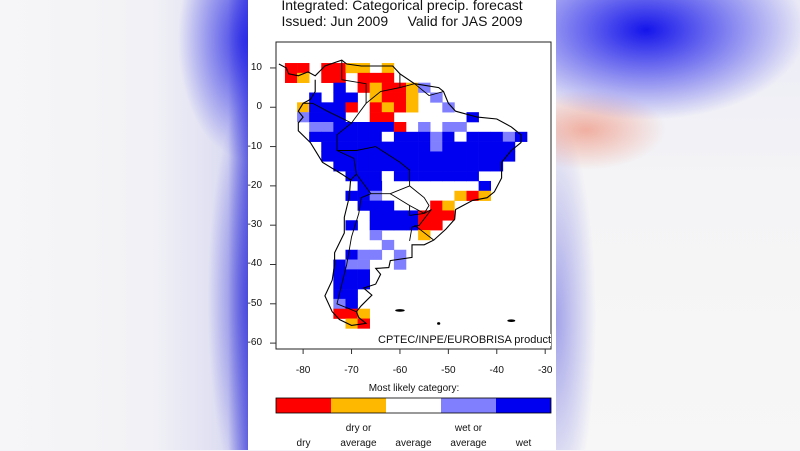  Describe the element at coordinates (254, 264) in the screenshot. I see `y-tick-label: -40` at that location.